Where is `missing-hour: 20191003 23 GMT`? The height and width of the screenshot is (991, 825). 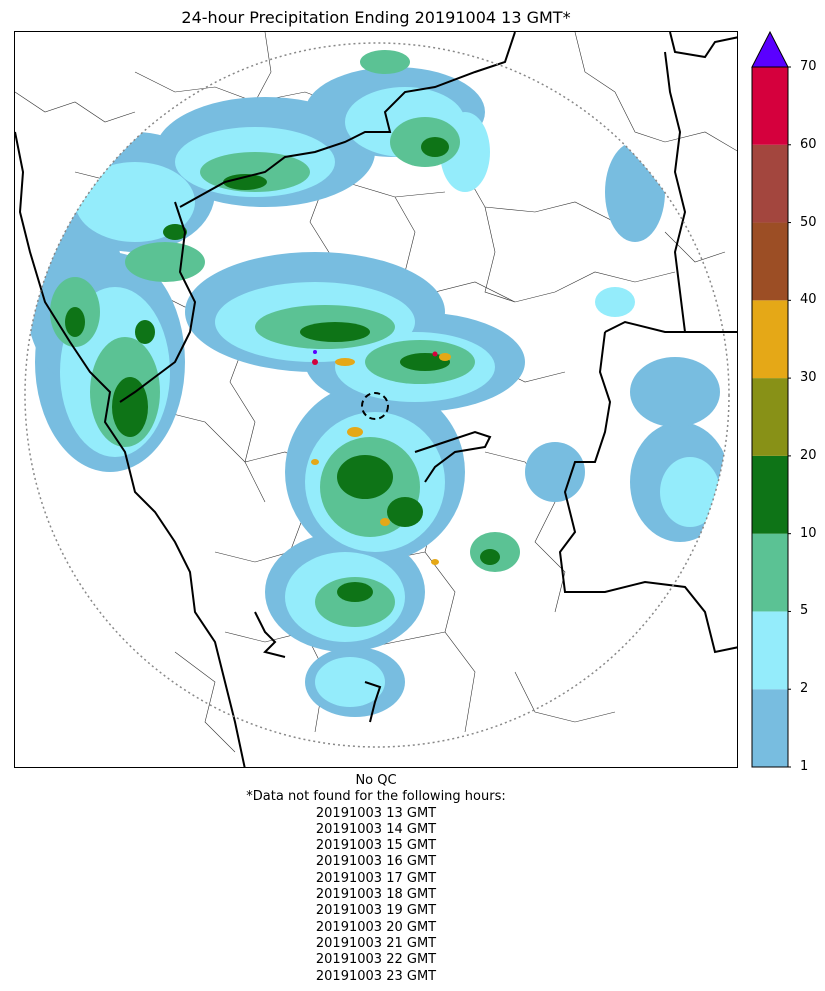 missing-hour: 20191003 23 GMT is located at coordinates (376, 976).